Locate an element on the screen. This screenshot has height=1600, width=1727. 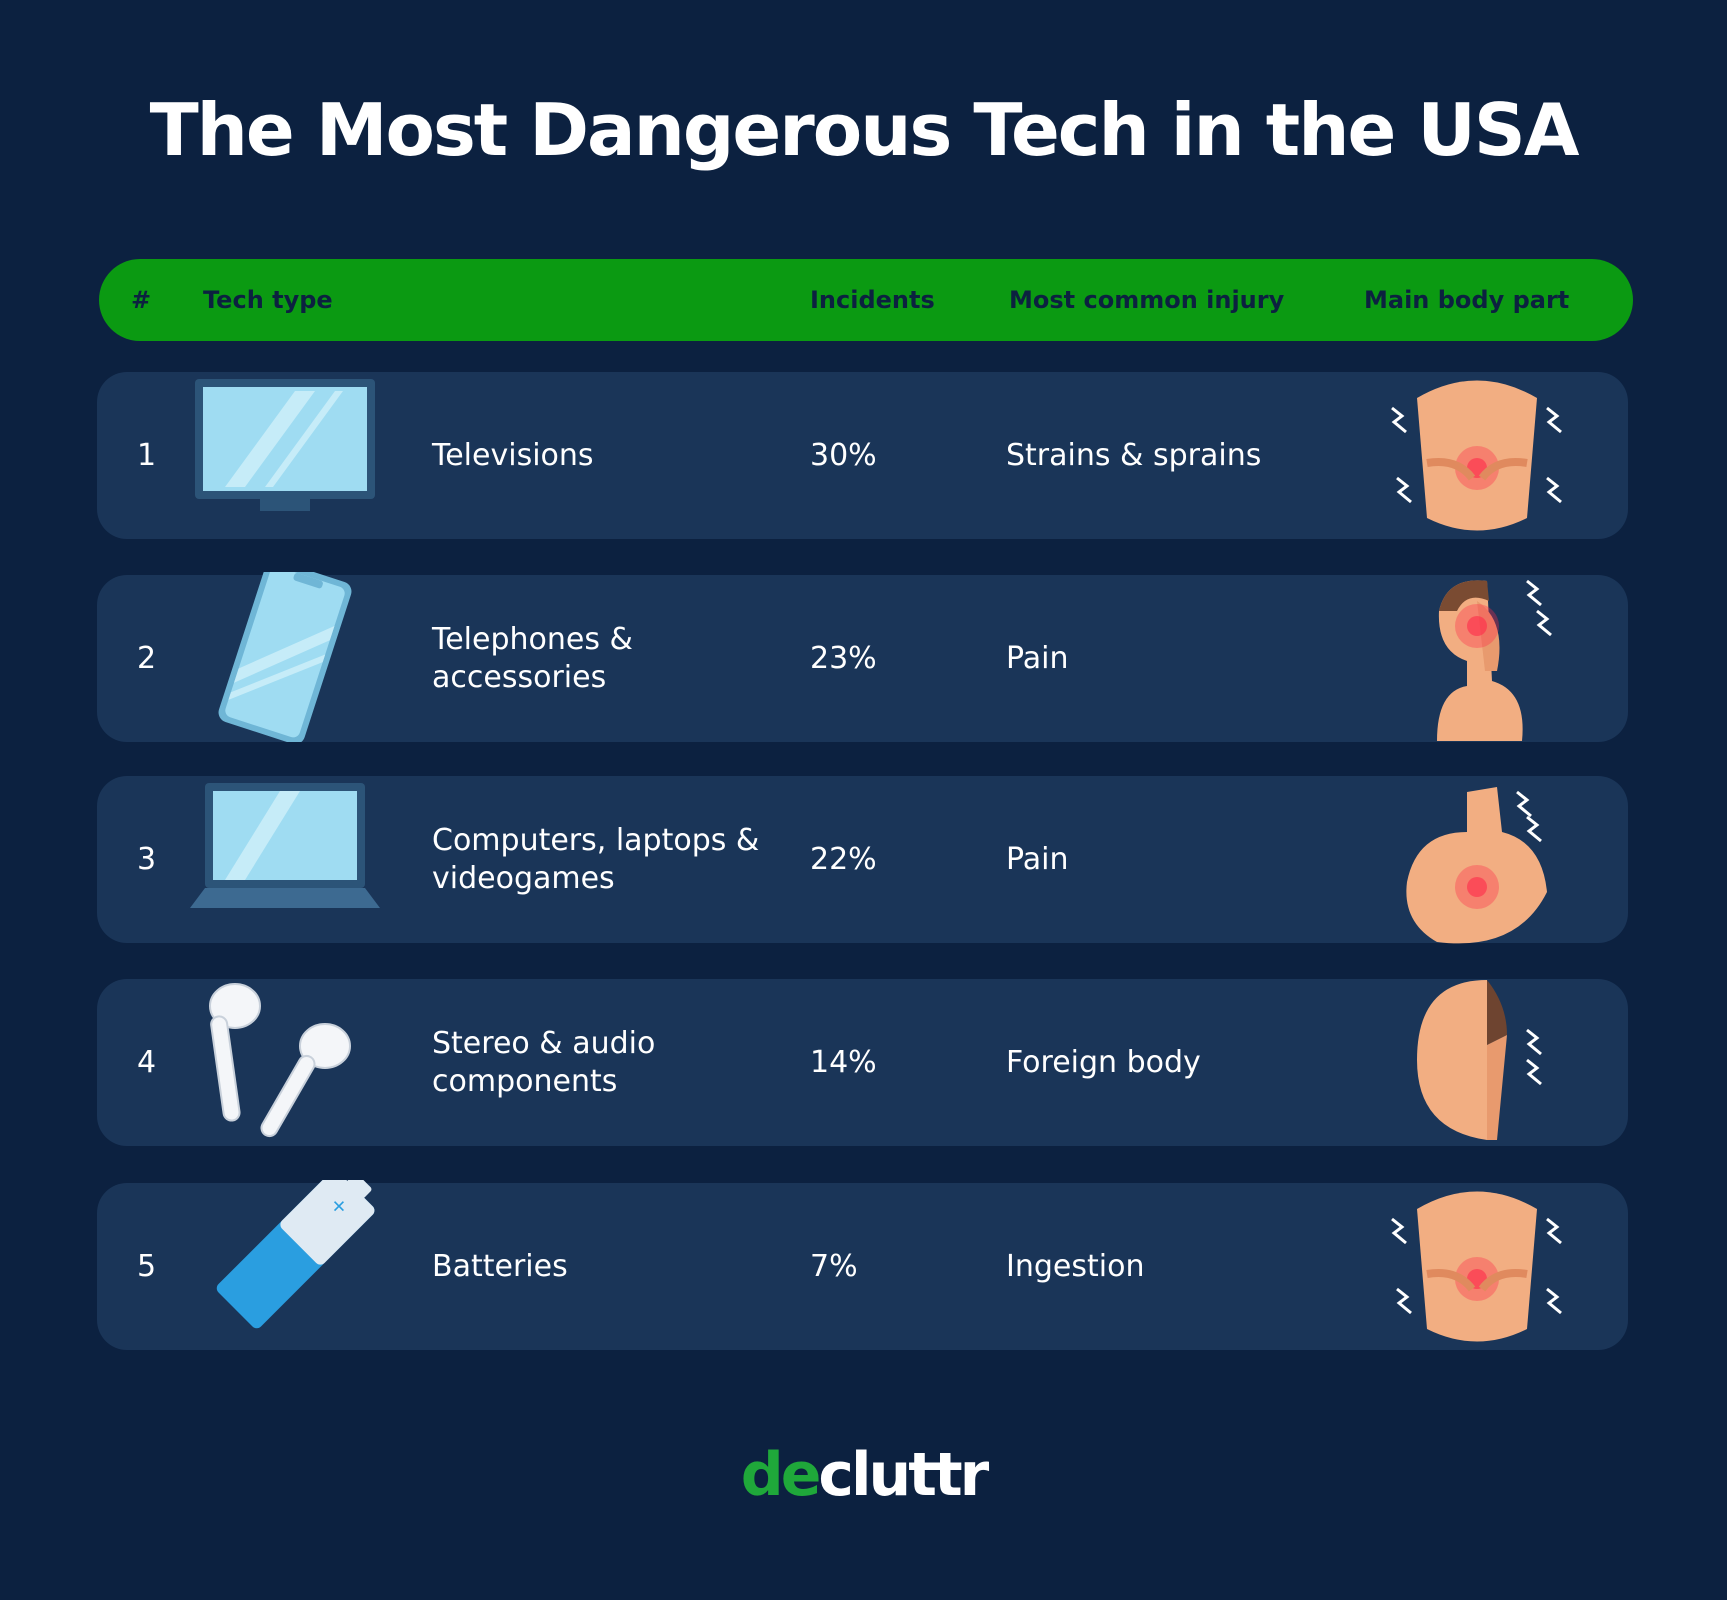
table-cell: Televisions is located at coordinates (513, 455).